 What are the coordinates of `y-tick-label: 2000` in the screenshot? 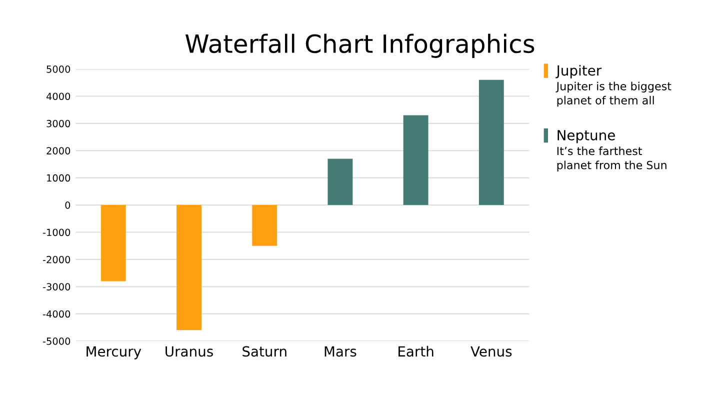 It's located at (58, 150).